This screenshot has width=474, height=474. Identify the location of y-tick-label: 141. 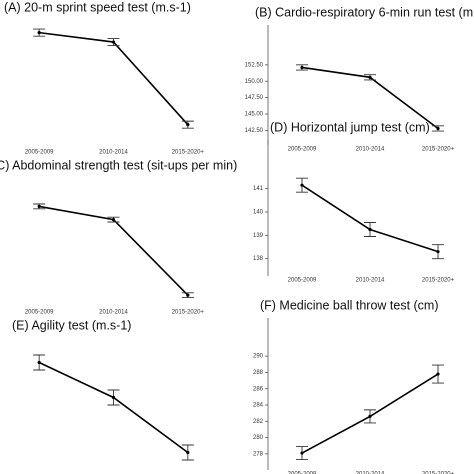
(258, 189).